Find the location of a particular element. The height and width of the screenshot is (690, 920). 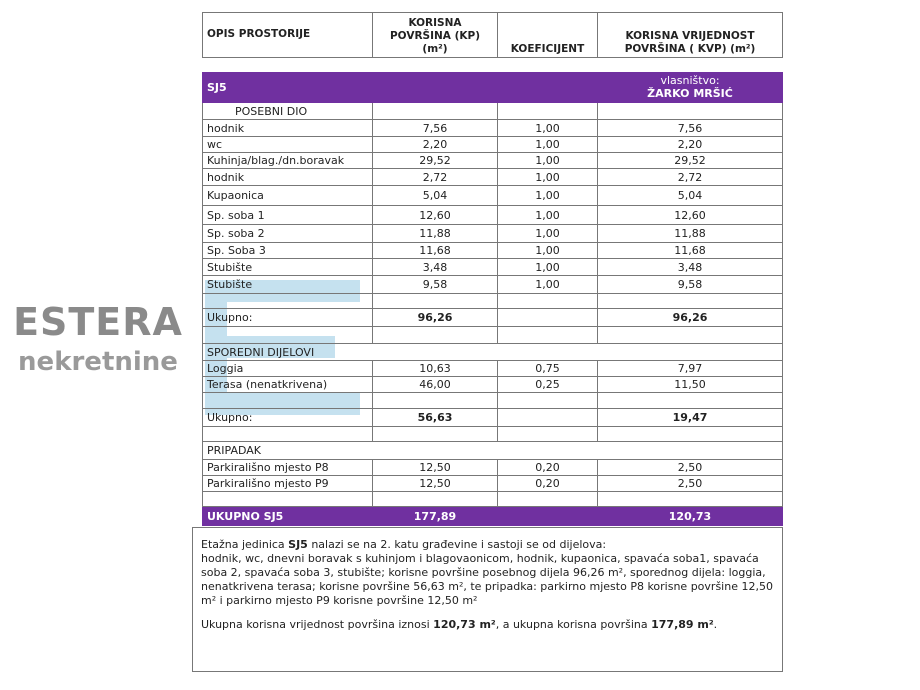

cell-description: Sp. Soba 3 is located at coordinates (287, 250).